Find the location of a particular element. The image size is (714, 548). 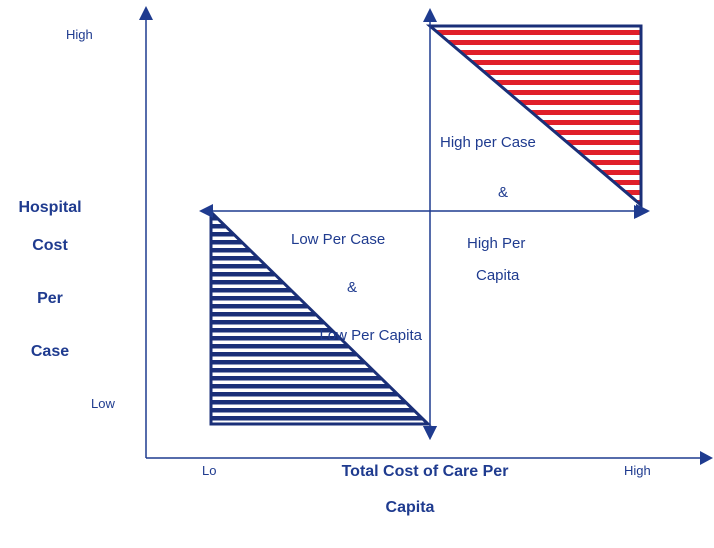

low-region-triangle is located at coordinates (320, 317).